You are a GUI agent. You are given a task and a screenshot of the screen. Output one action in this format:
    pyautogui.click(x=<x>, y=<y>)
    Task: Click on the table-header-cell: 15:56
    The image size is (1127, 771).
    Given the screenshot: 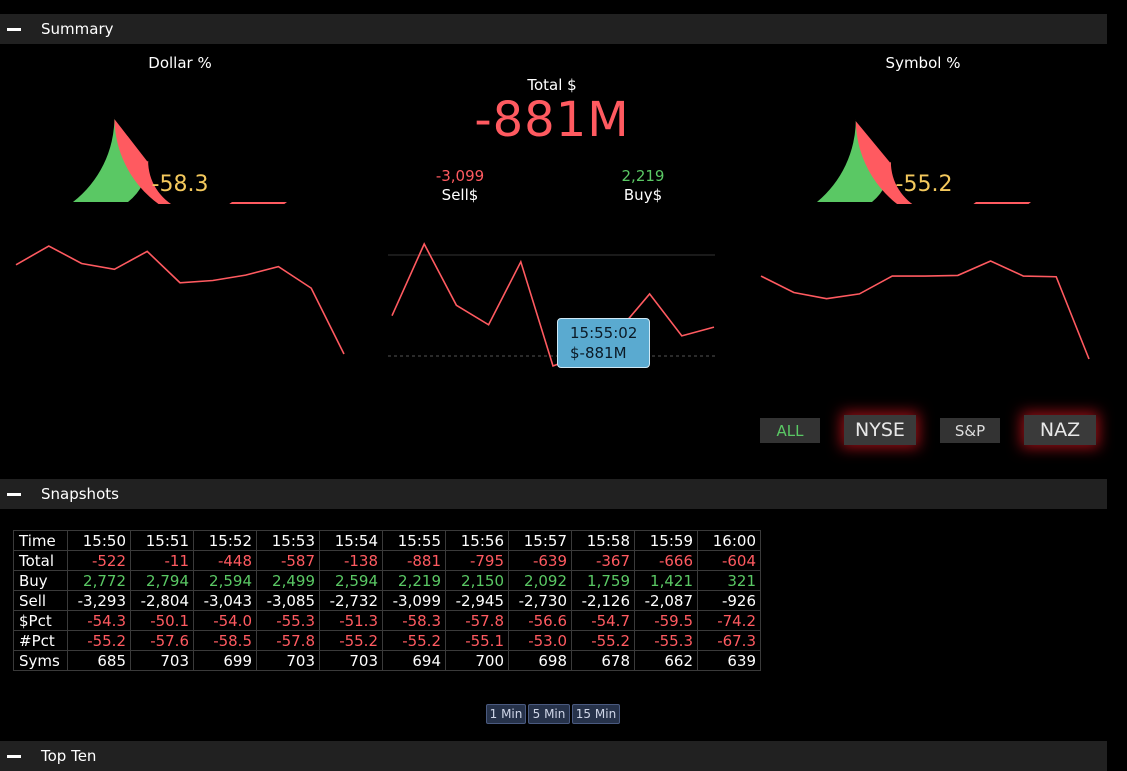 What is the action you would take?
    pyautogui.click(x=477, y=540)
    